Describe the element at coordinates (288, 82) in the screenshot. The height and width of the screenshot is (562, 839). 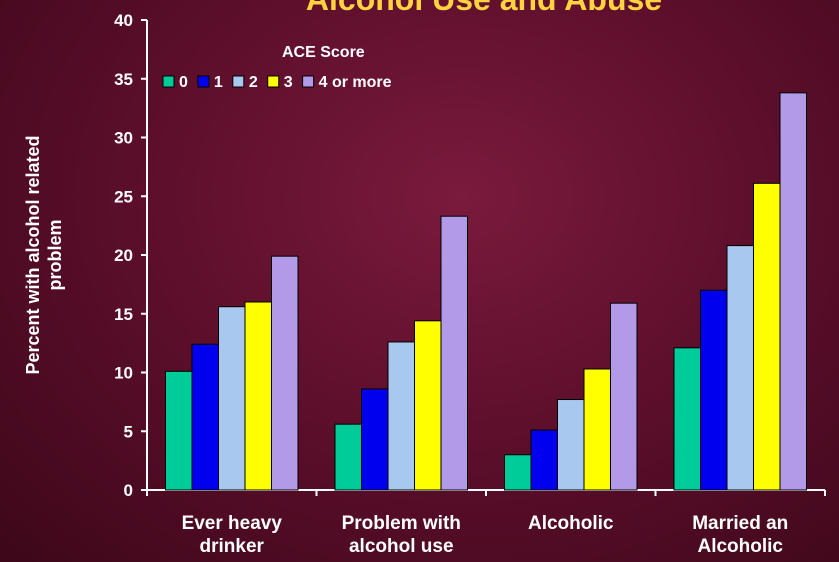
I see `legend-label: 3` at that location.